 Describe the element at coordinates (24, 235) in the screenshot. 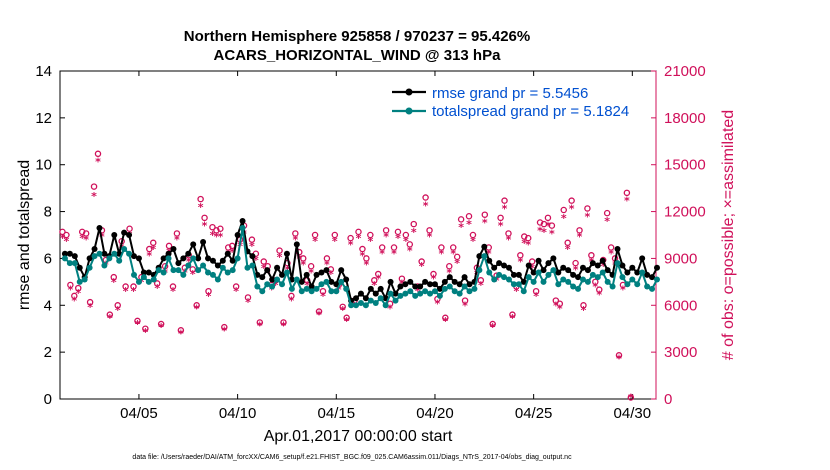

I see `y-axis-label: rmse and totalspread` at that location.